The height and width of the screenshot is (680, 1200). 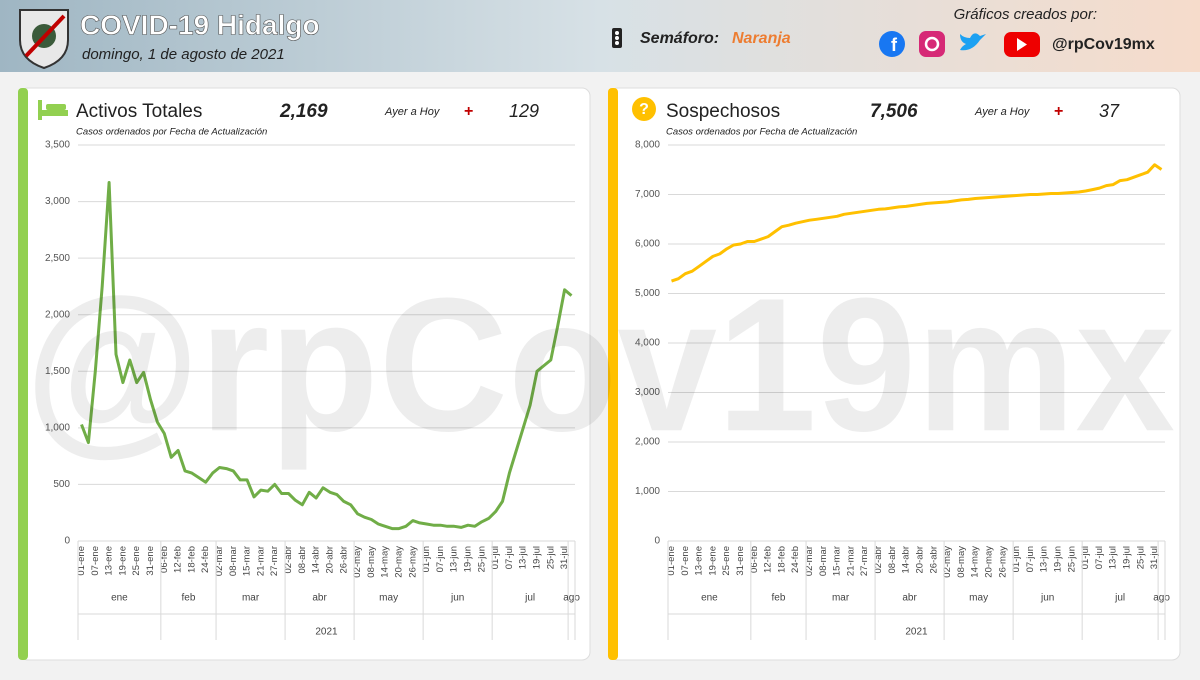 I want to click on x-tick-label: 13-jul, so click(x=1113, y=557).